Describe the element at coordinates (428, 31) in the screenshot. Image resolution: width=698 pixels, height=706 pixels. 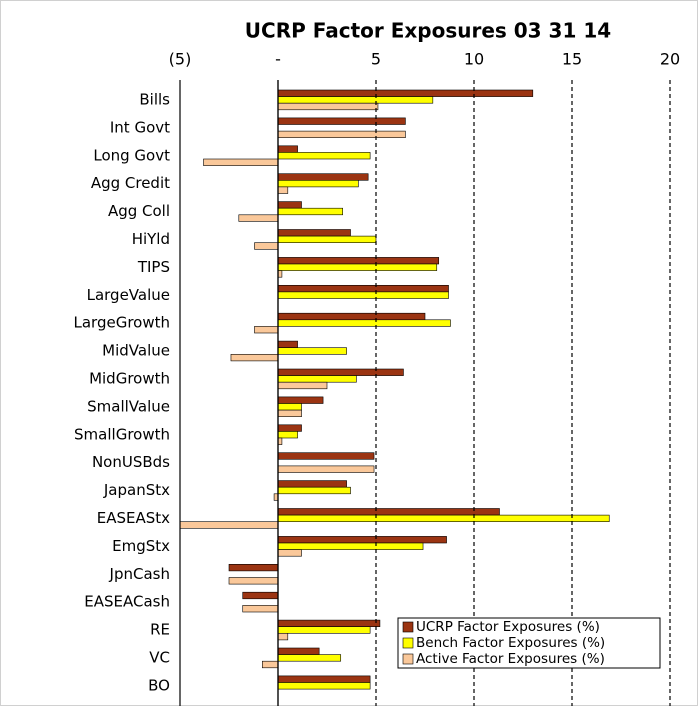
I see `chart-title: UCRP Factor Exposures 03 31 14` at that location.